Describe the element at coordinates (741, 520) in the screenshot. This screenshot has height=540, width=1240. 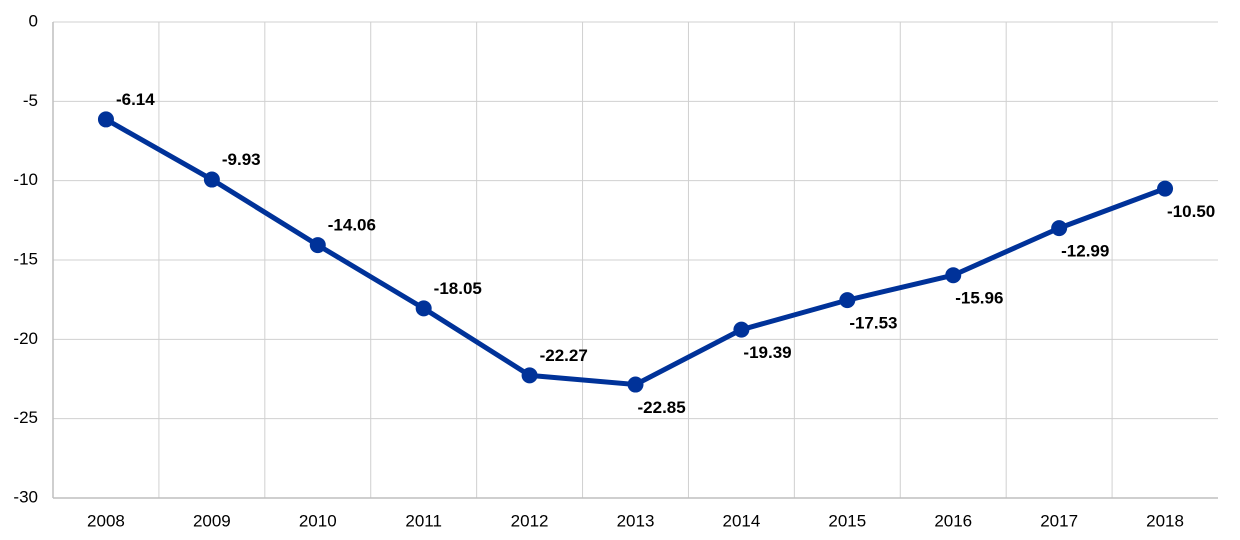
I see `x-tick-label: 2014` at that location.